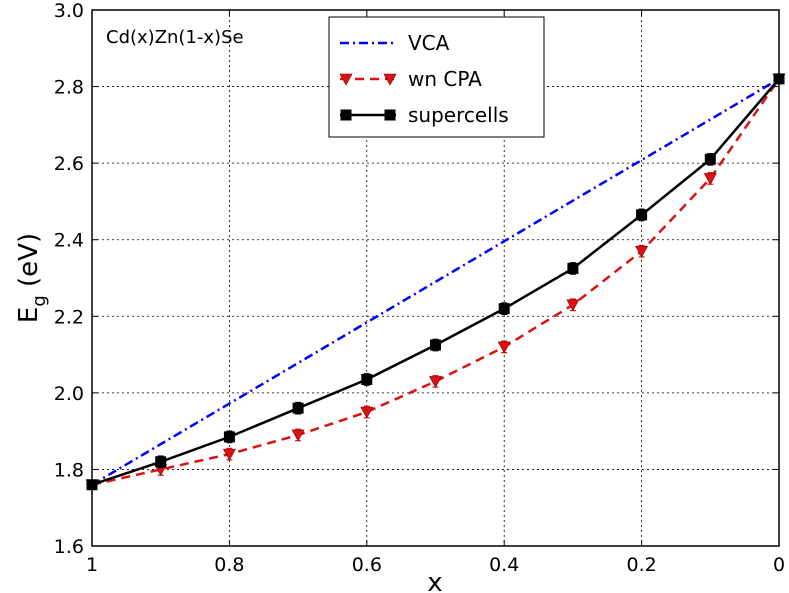  I want to click on y-tick-label: 2.4, so click(69, 241).